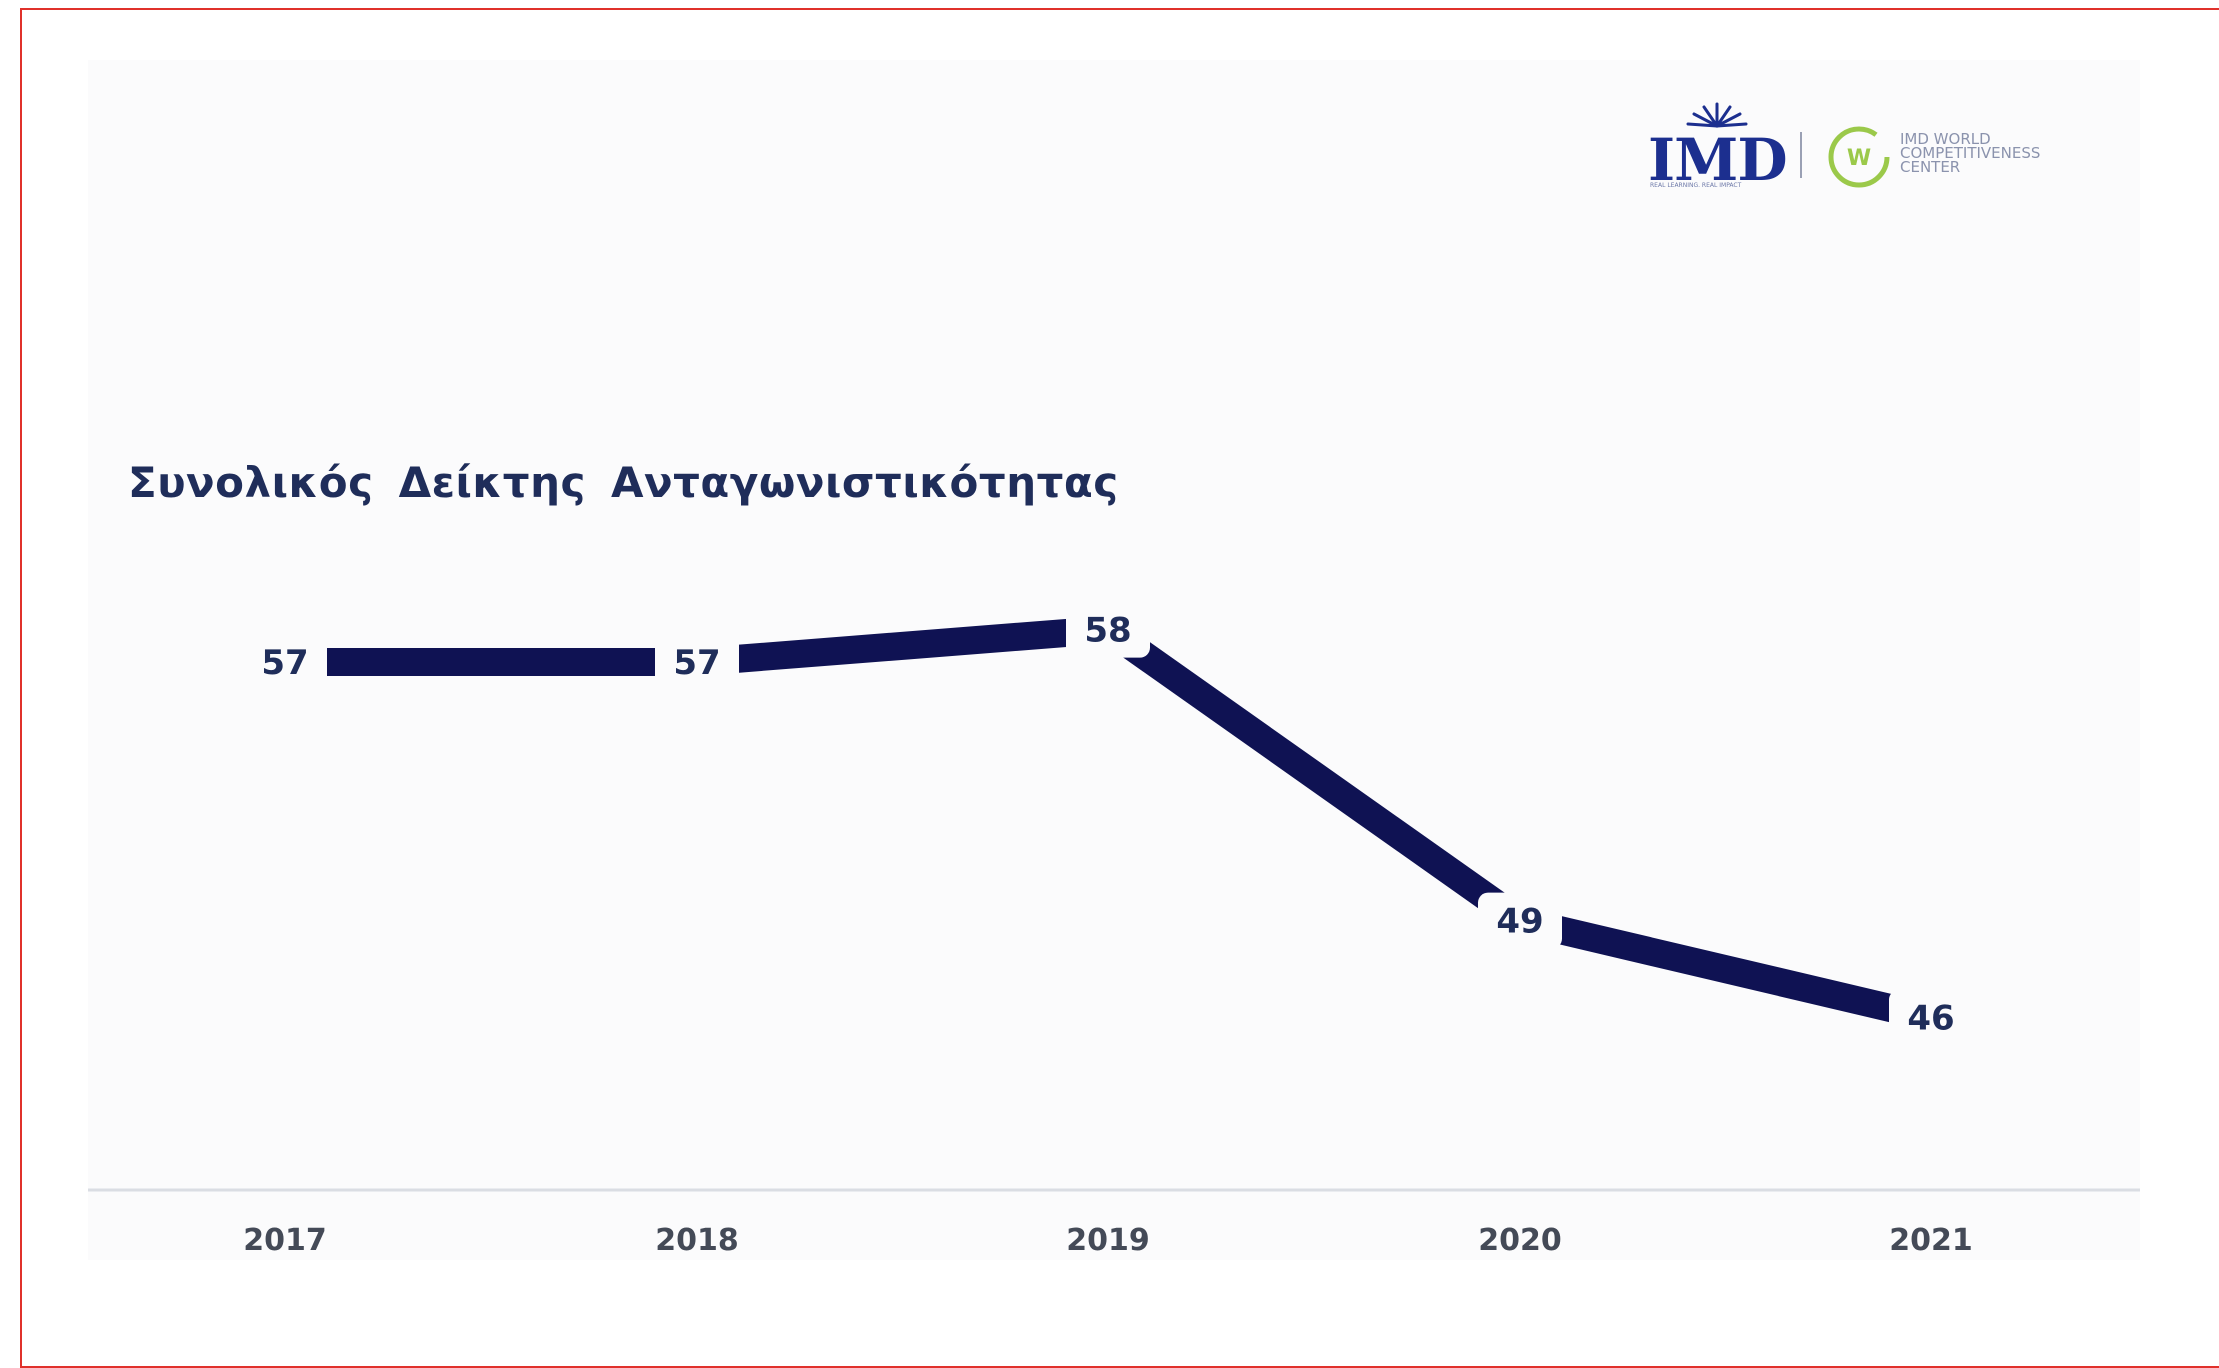 This screenshot has height=1368, width=2219. I want to click on x-tick-2019: 2019, so click(1108, 1240).